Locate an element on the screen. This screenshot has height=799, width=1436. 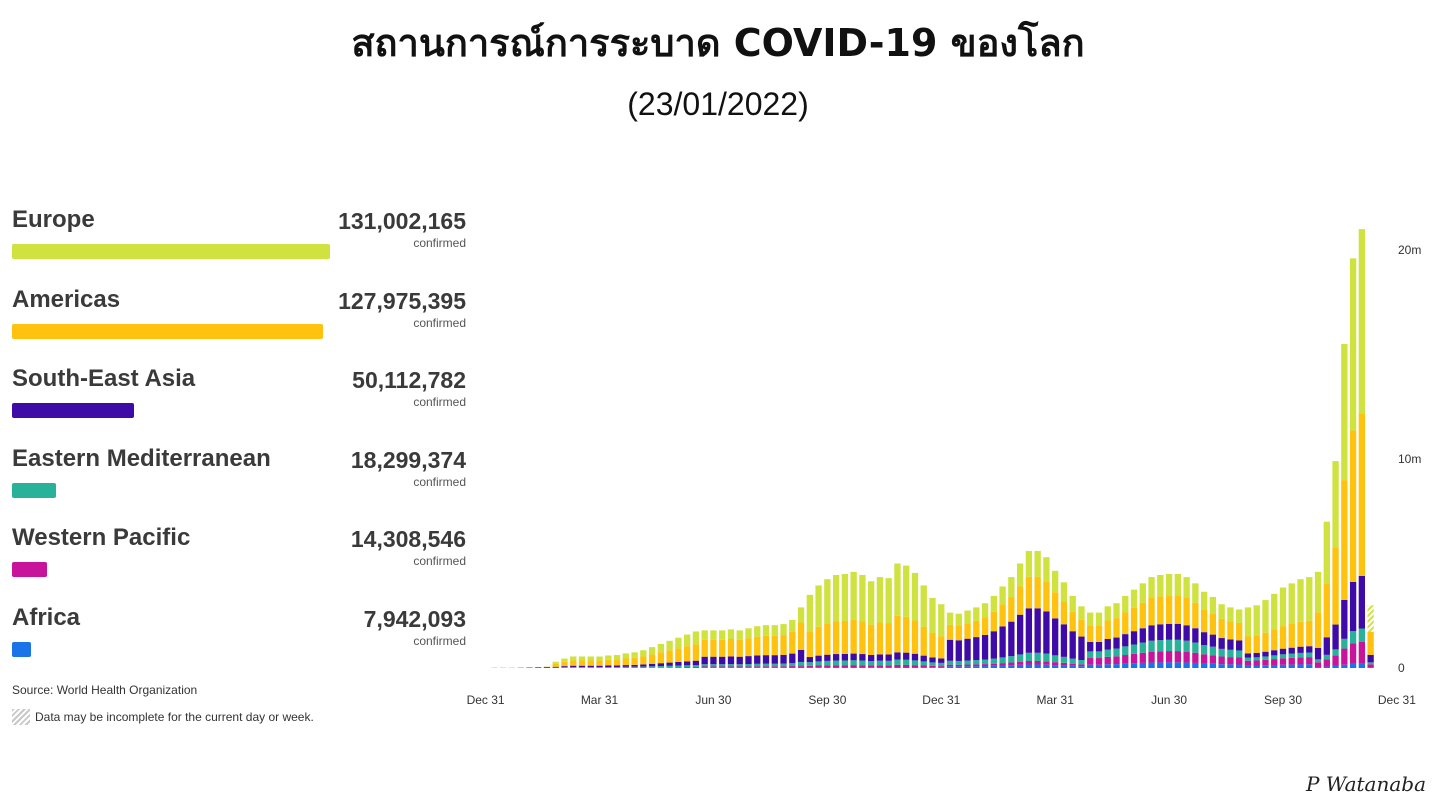
region-unit: confirmed is located at coordinates (439, 561).